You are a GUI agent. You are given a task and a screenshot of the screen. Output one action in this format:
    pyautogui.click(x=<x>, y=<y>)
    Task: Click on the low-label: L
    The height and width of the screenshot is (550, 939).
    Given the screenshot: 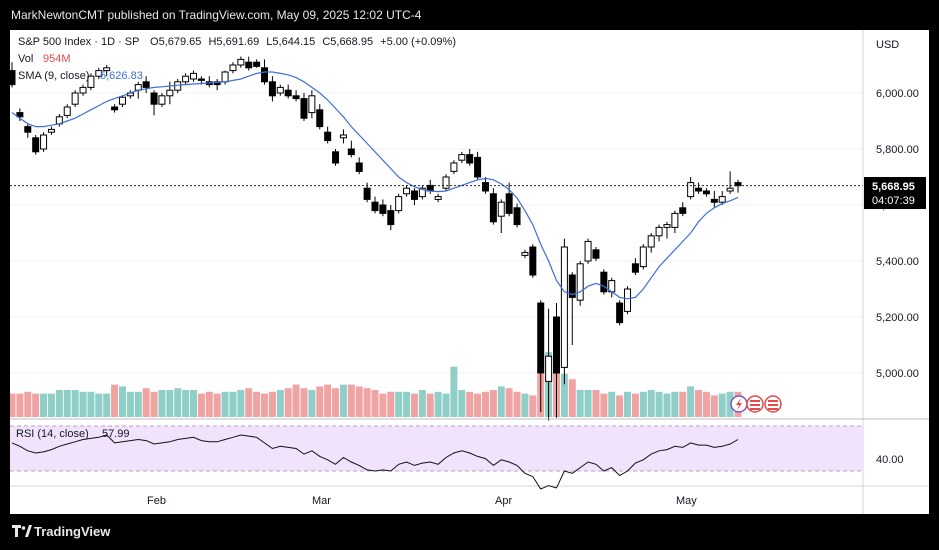 What is the action you would take?
    pyautogui.click(x=269, y=42)
    